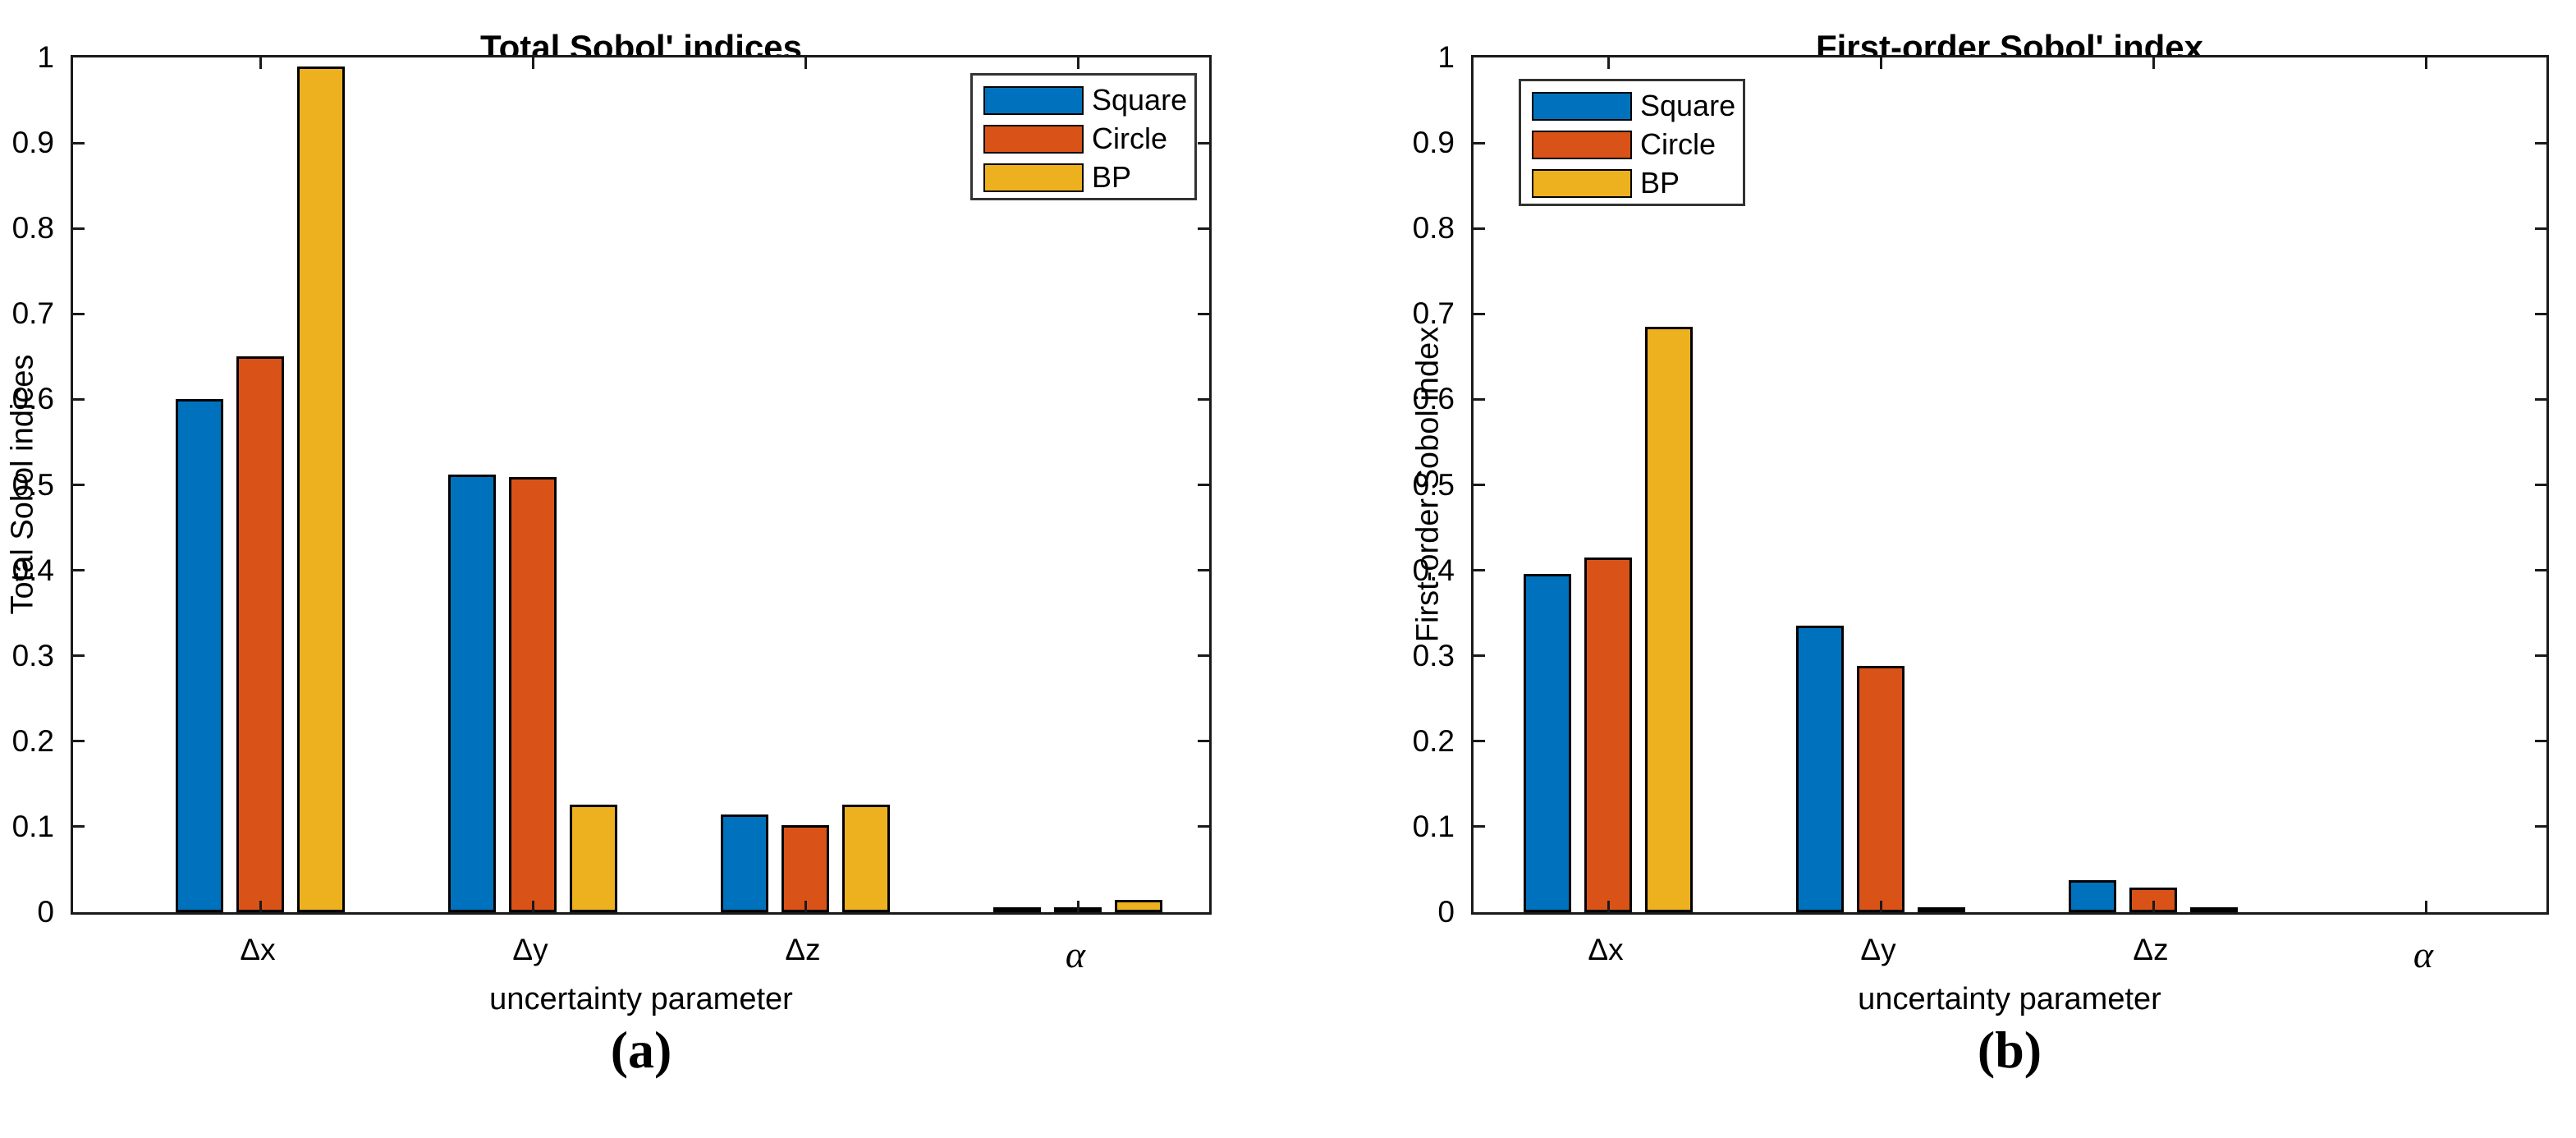 This screenshot has width=2576, height=1138. I want to click on legend-swatch-square, so click(1033, 100).